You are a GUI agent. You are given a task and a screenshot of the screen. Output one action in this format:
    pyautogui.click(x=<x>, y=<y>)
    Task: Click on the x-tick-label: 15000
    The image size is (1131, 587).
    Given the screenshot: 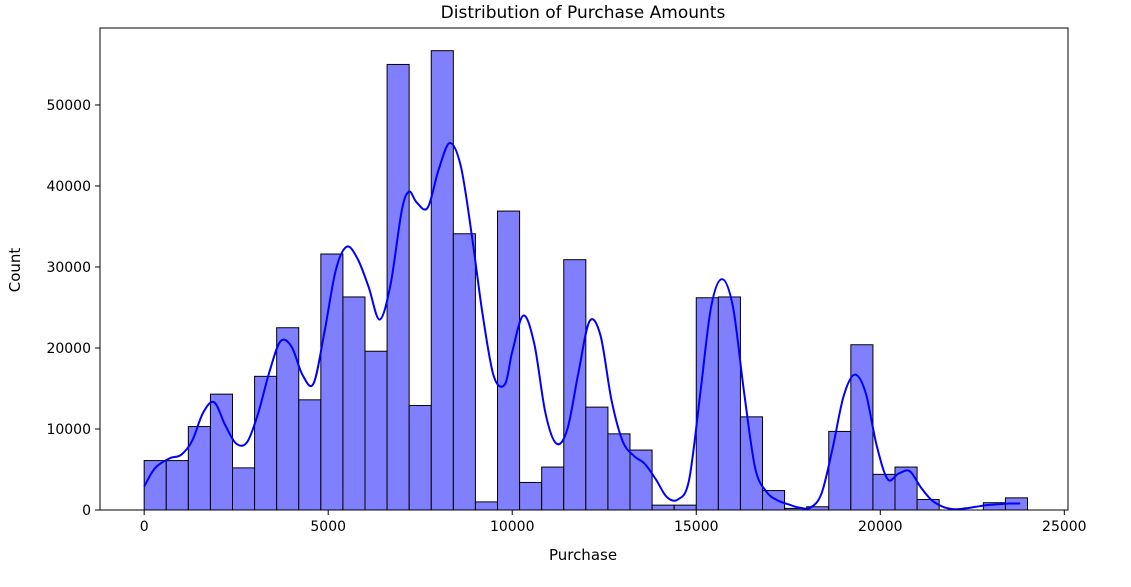 What is the action you would take?
    pyautogui.click(x=696, y=527)
    